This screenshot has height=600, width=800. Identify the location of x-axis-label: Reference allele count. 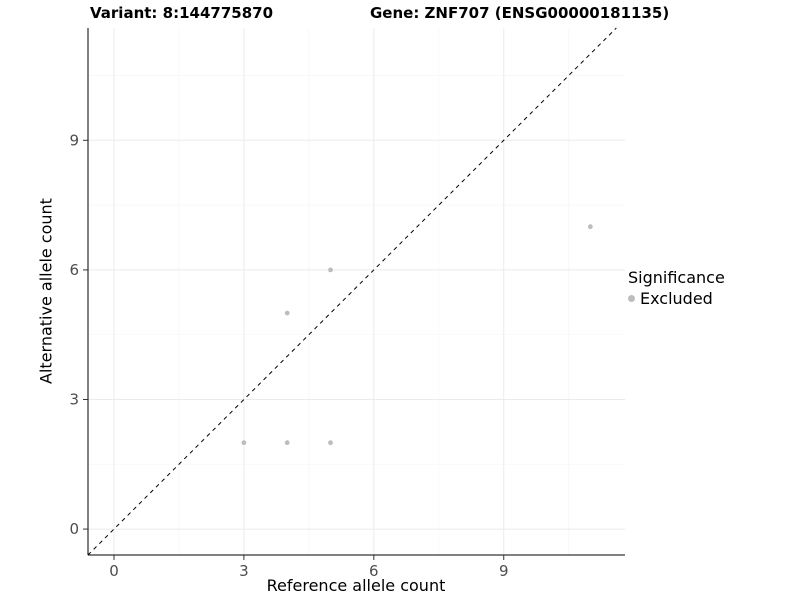
(356, 585).